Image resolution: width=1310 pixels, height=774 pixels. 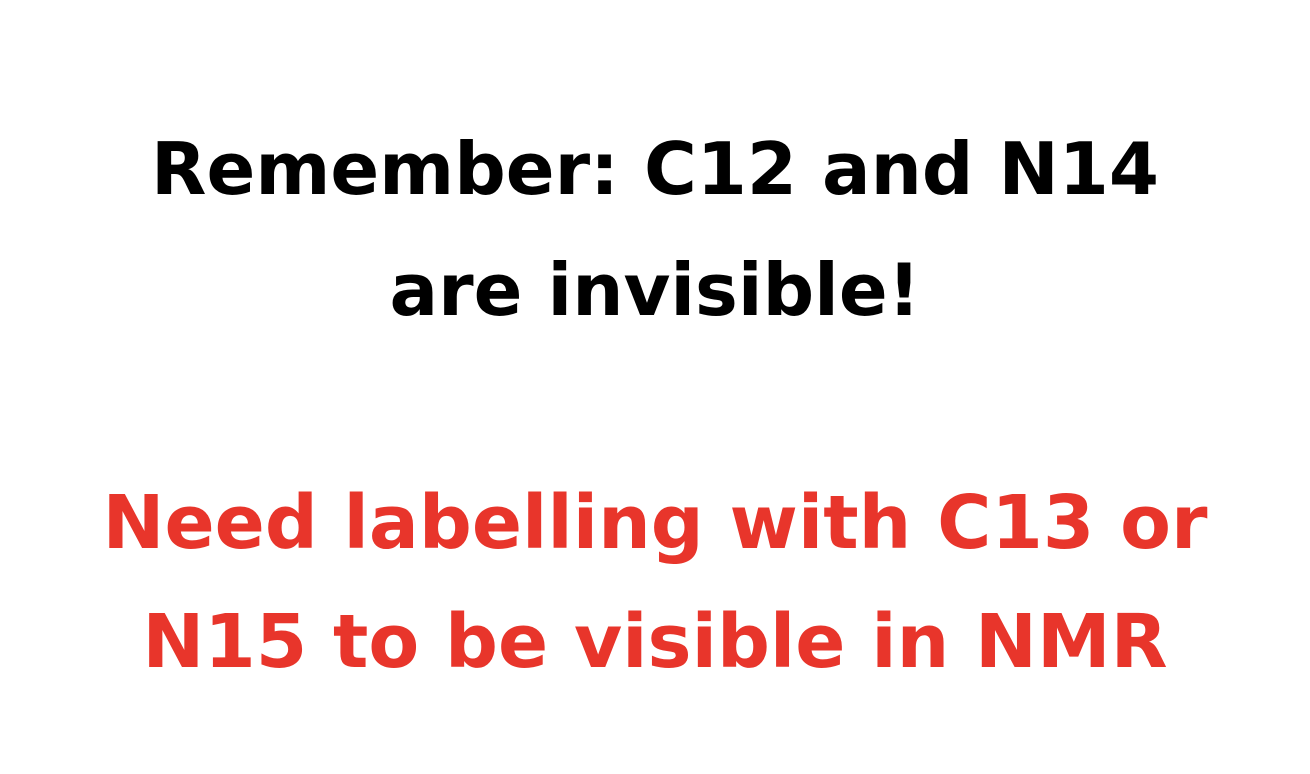 I want to click on reminder-line-1: Remember: C12 and N14, so click(x=655, y=169).